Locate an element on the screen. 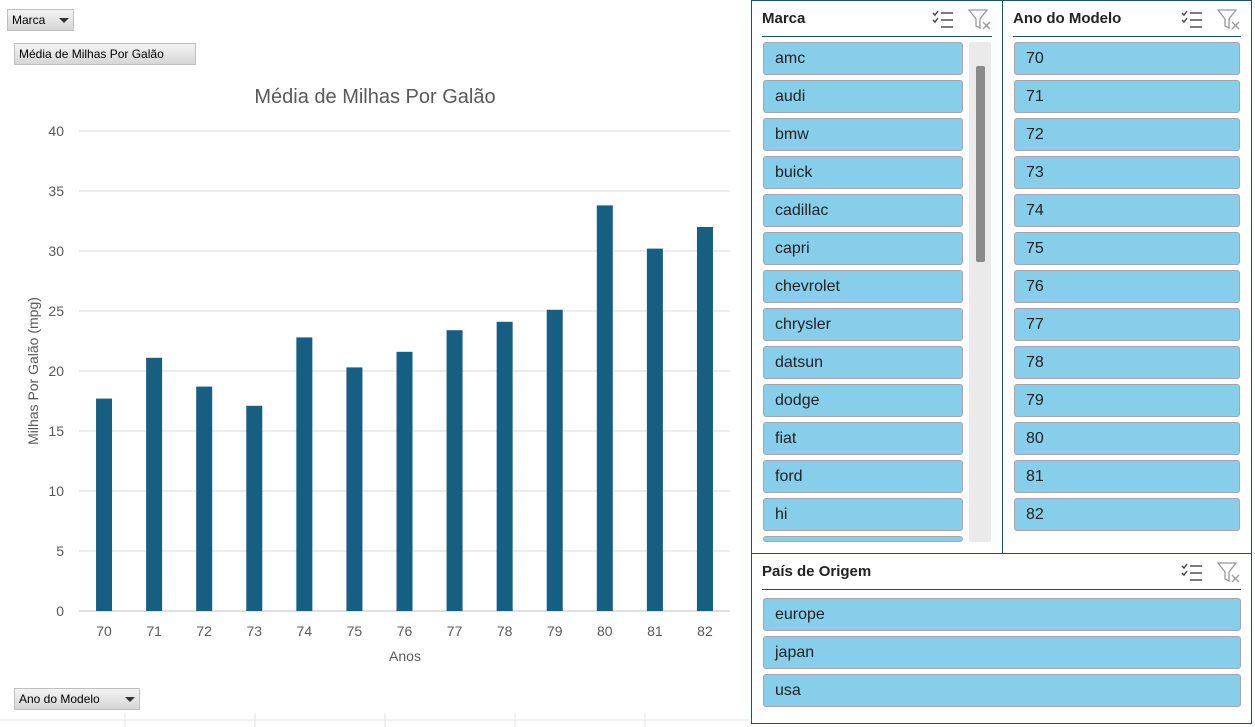 The width and height of the screenshot is (1255, 727). x-tick-label: 82 is located at coordinates (705, 631).